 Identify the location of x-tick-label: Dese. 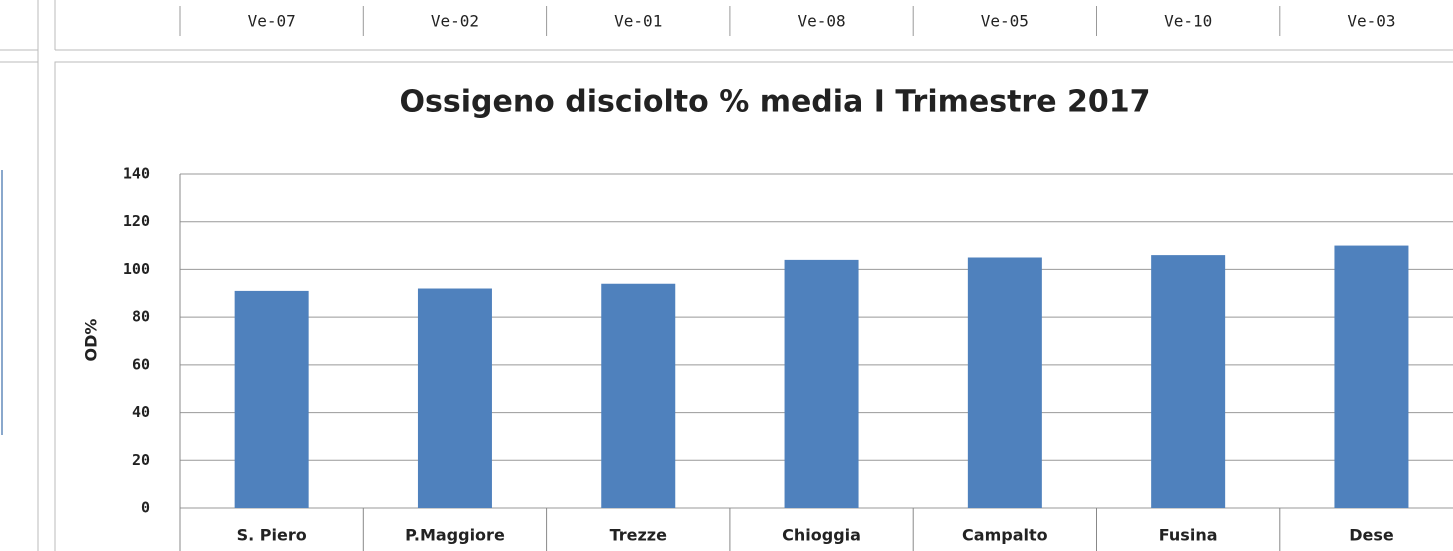
(1371, 535).